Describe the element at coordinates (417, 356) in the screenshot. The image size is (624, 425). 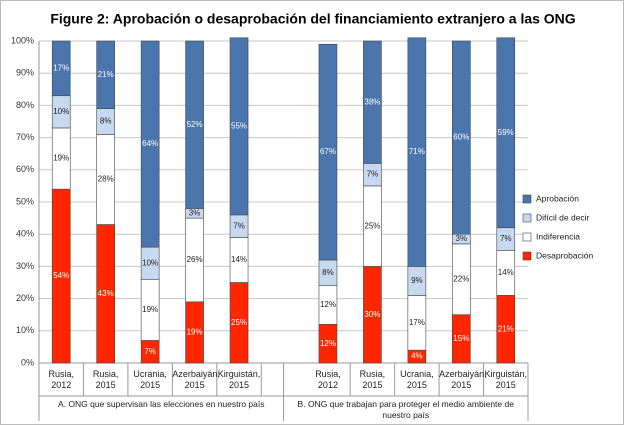
I see `data-label: 4%` at that location.